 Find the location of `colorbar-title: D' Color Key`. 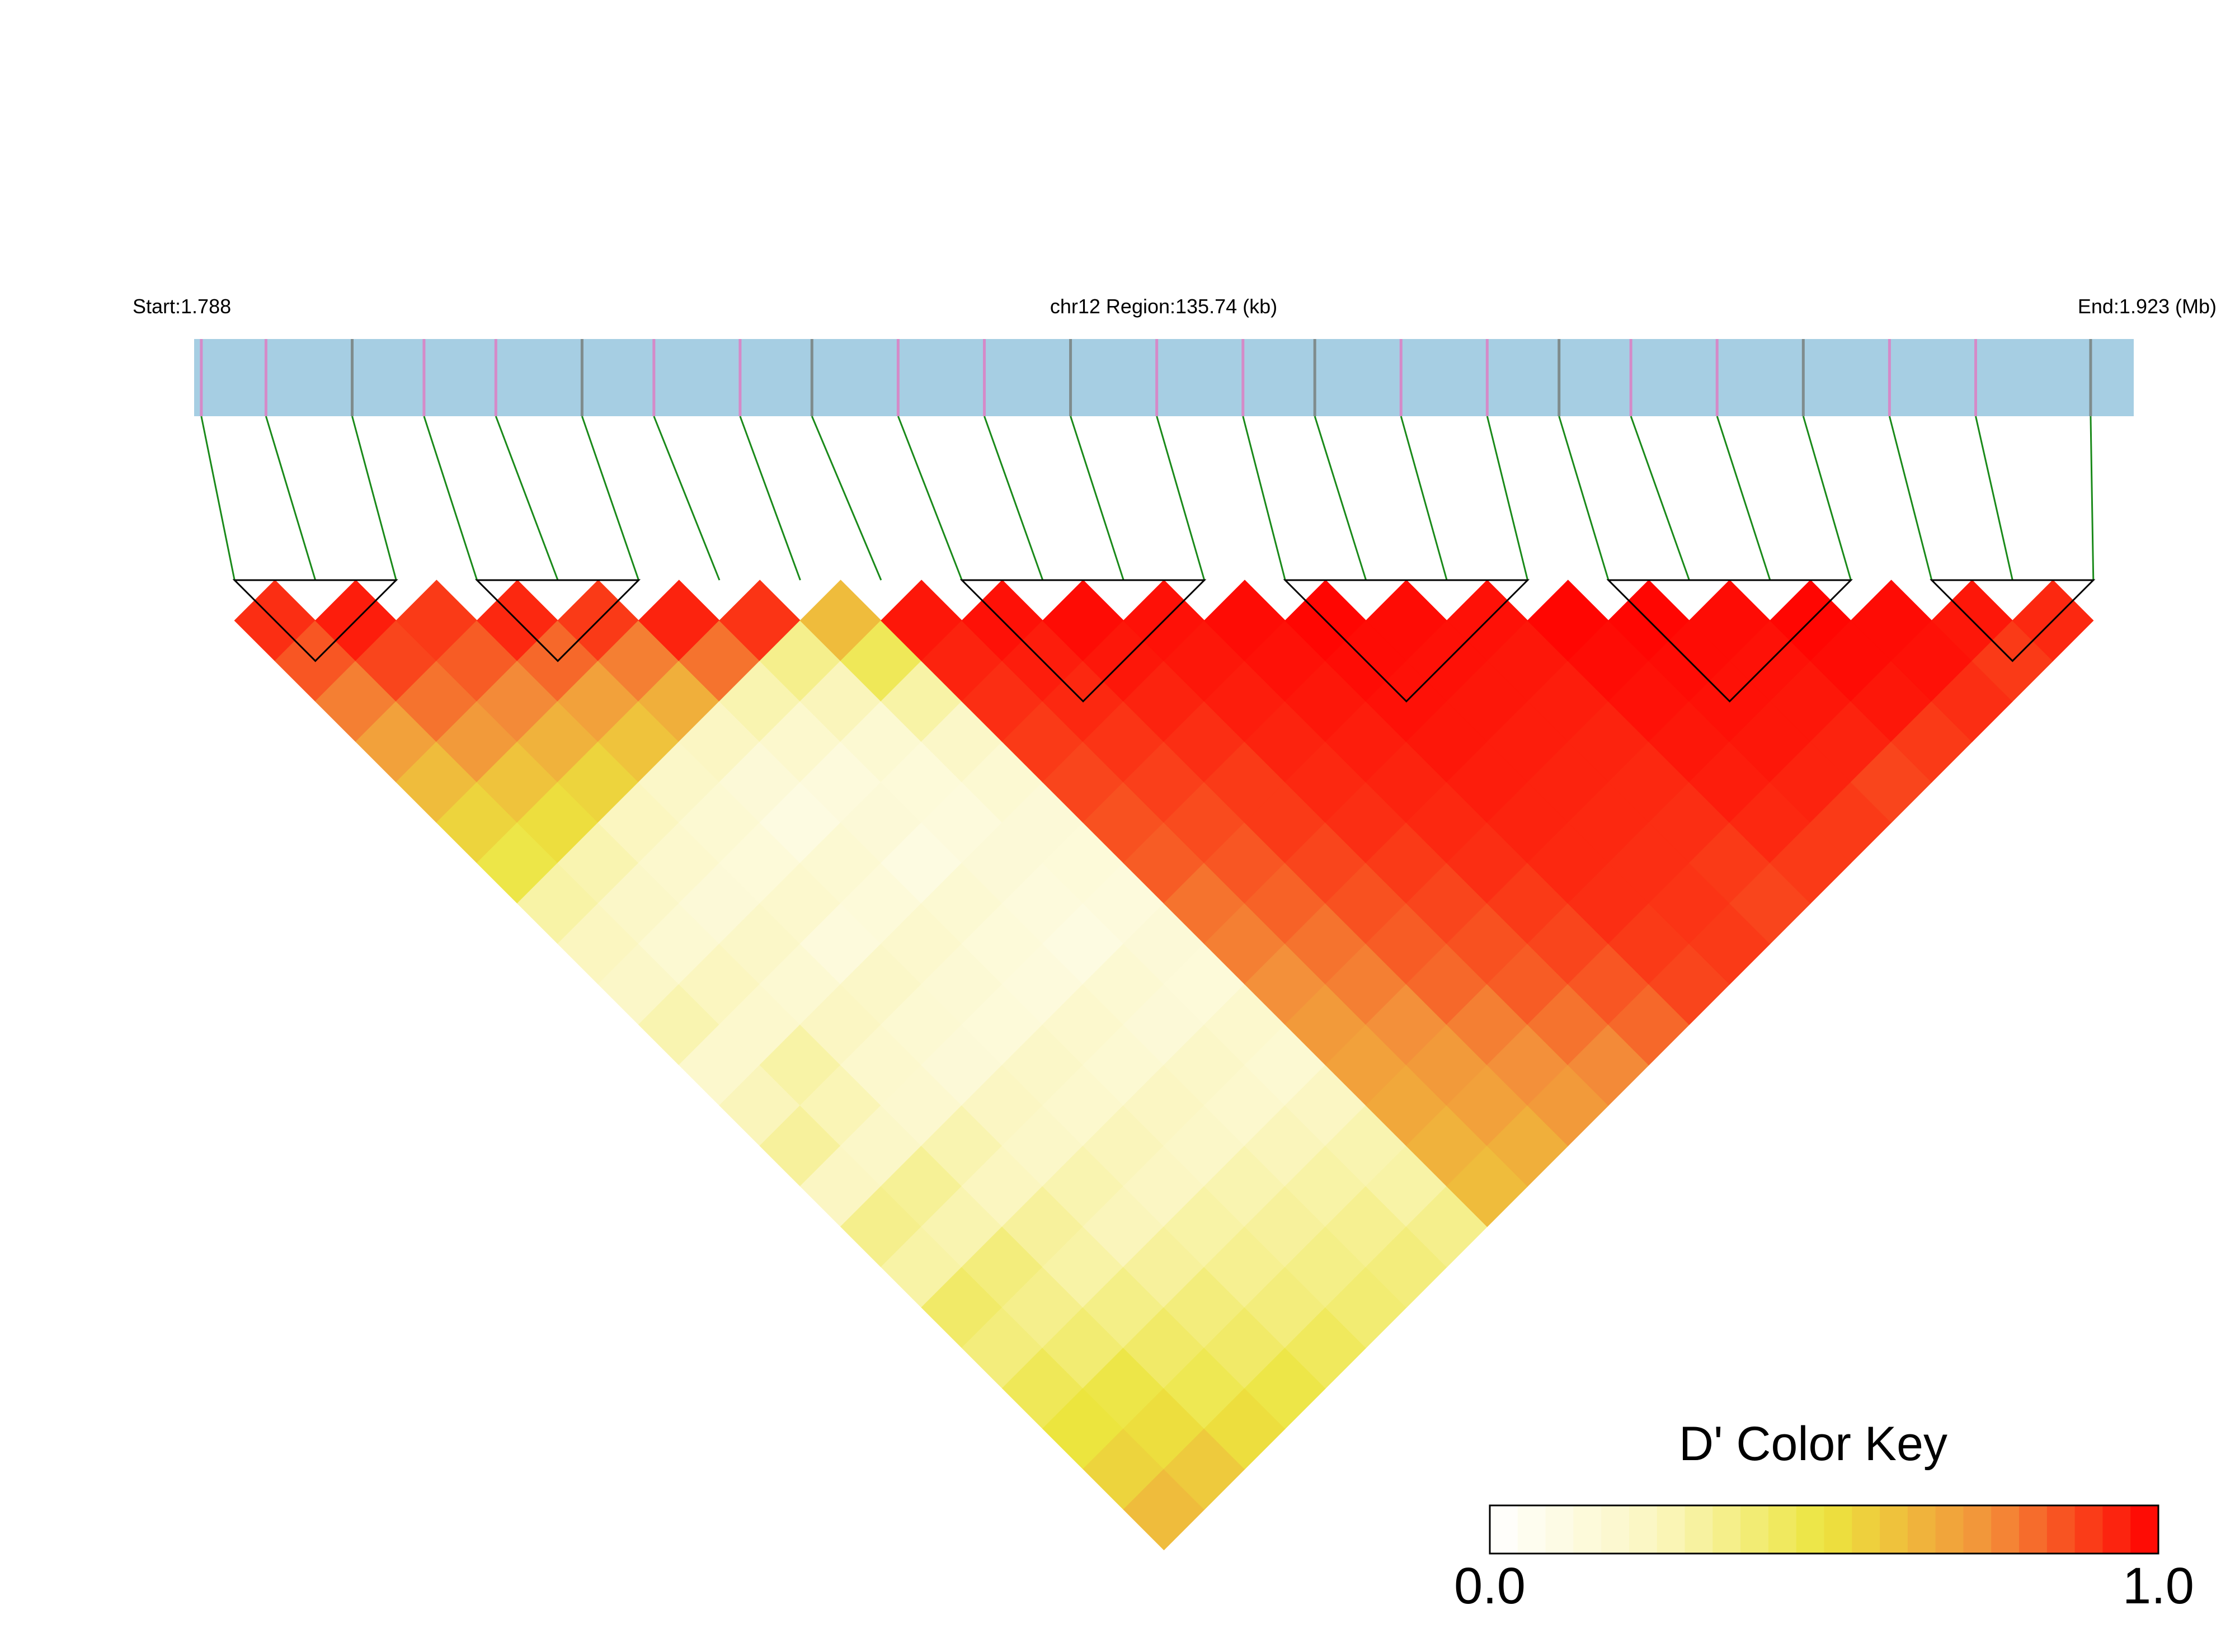

colorbar-title: D' Color Key is located at coordinates (1813, 1444).